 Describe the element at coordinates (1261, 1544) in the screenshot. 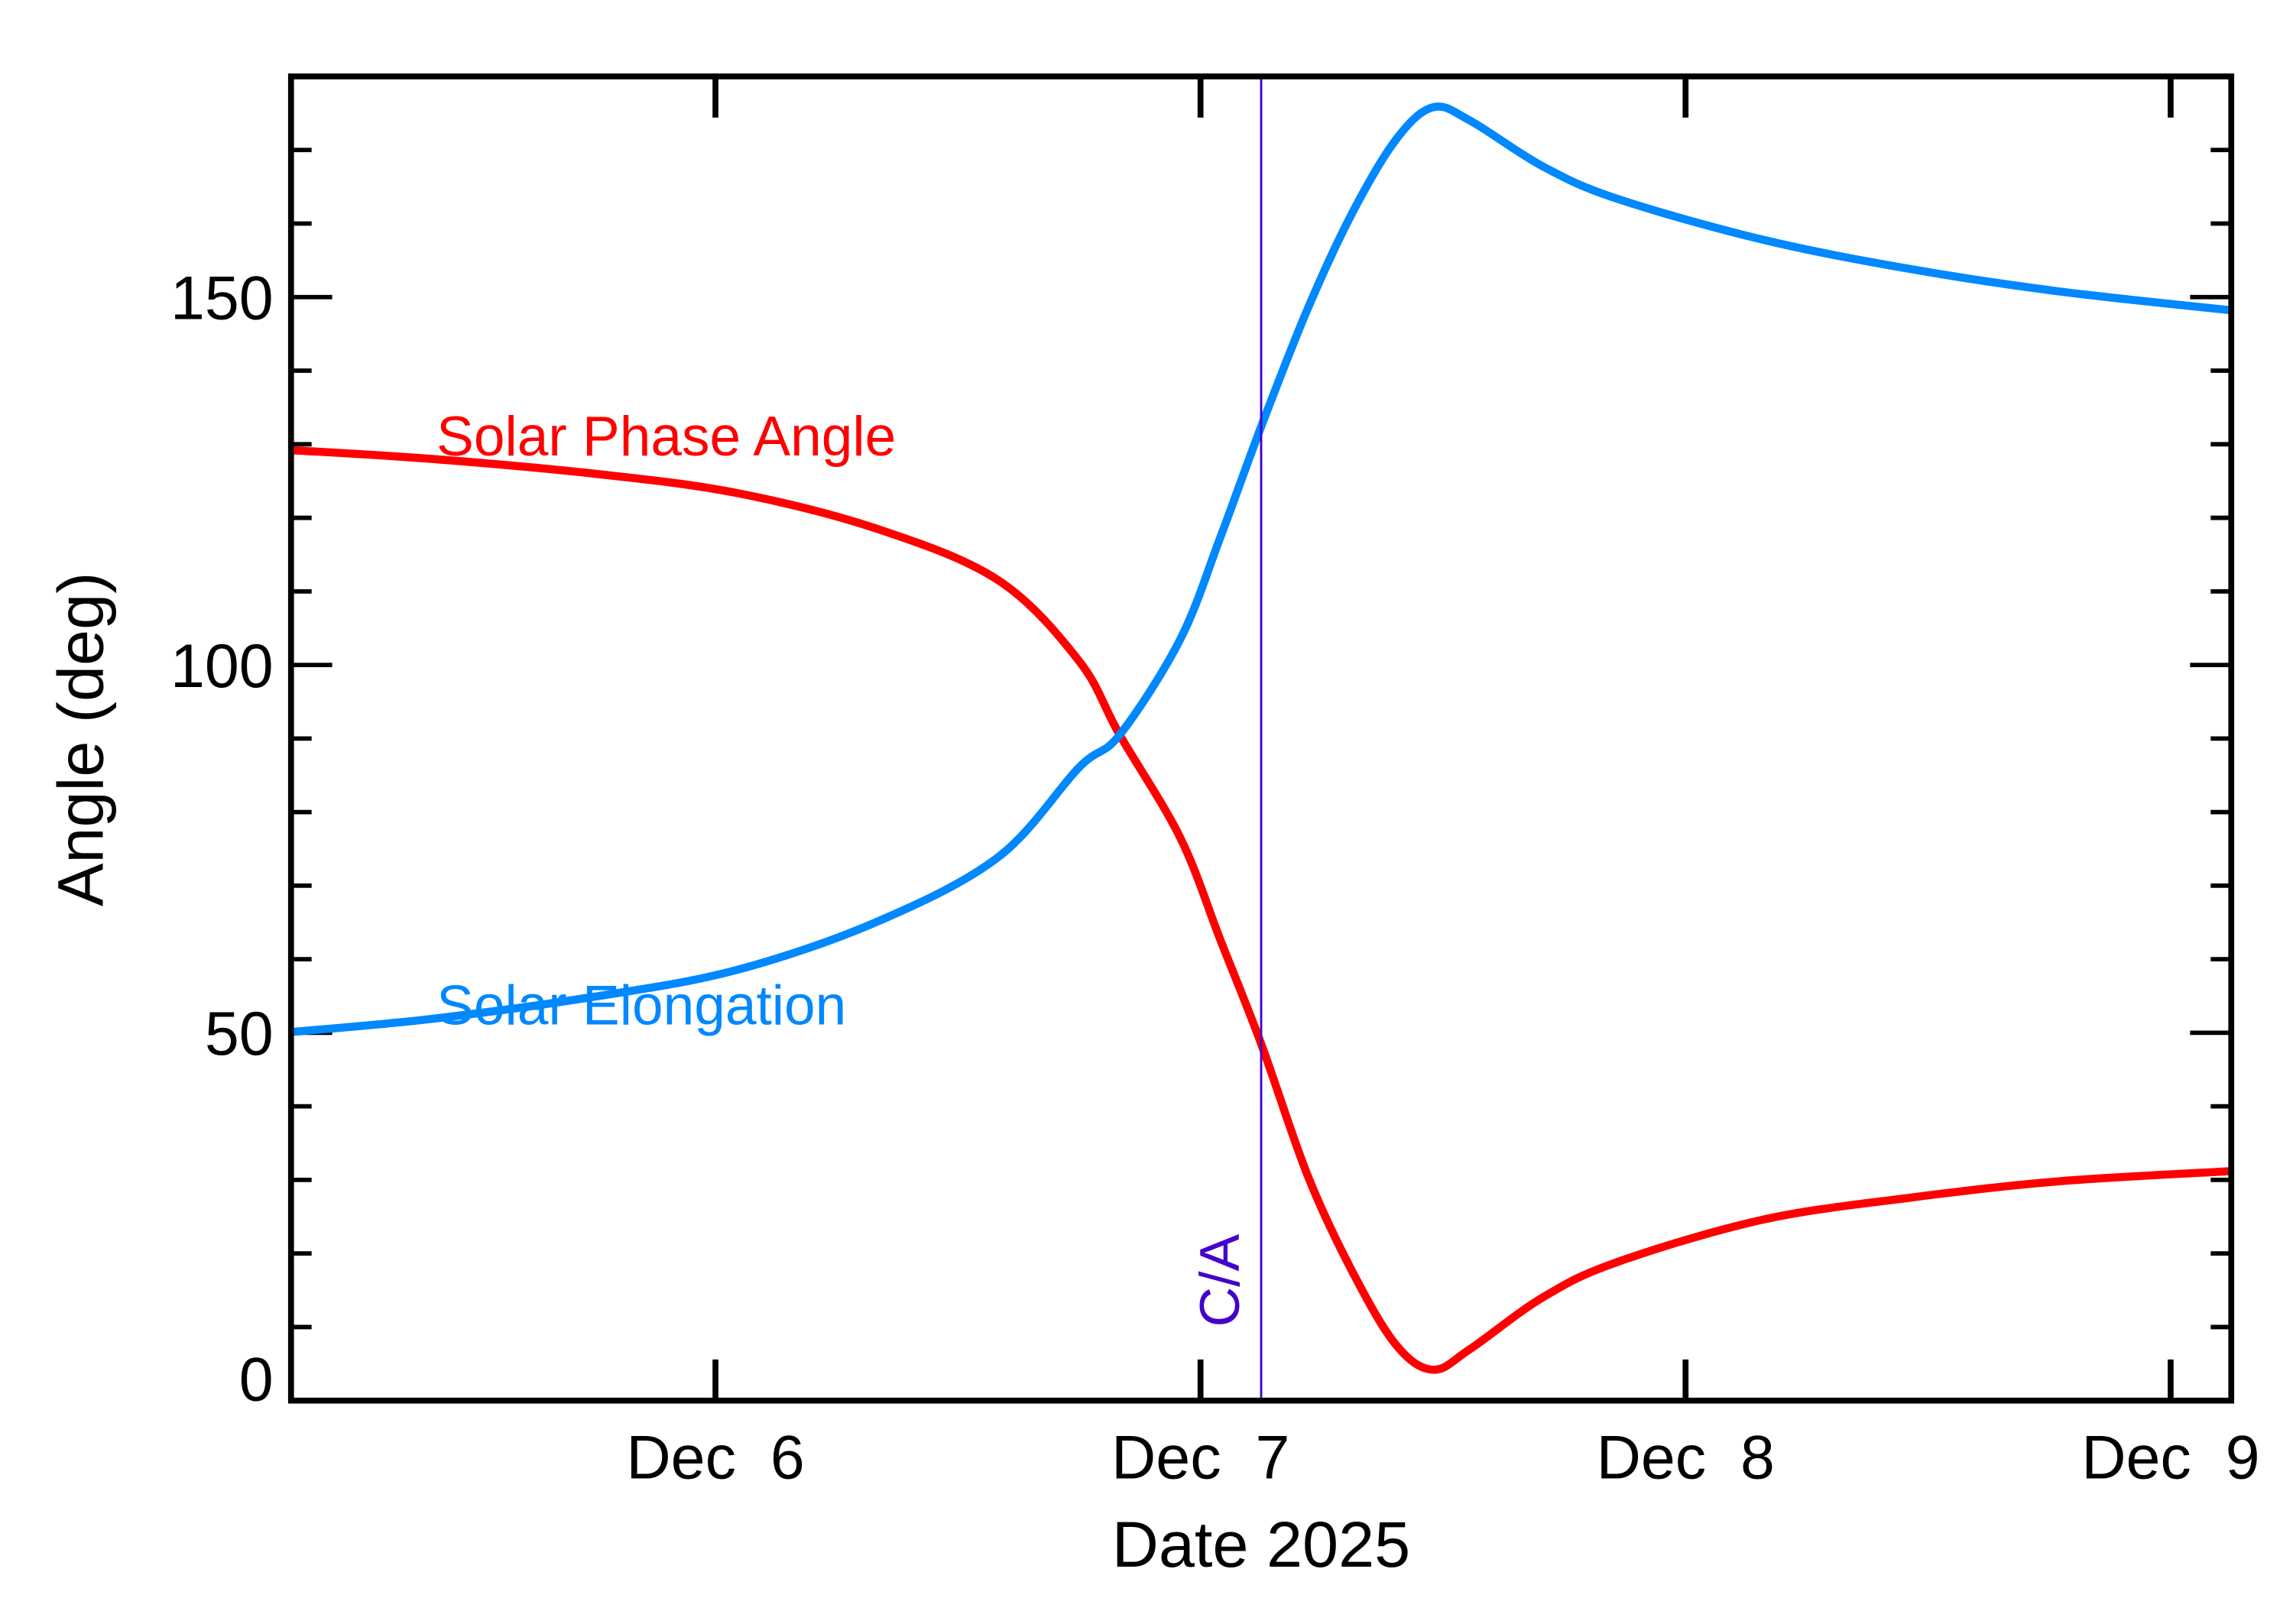

I see `x-axis-label: Date 2025` at that location.